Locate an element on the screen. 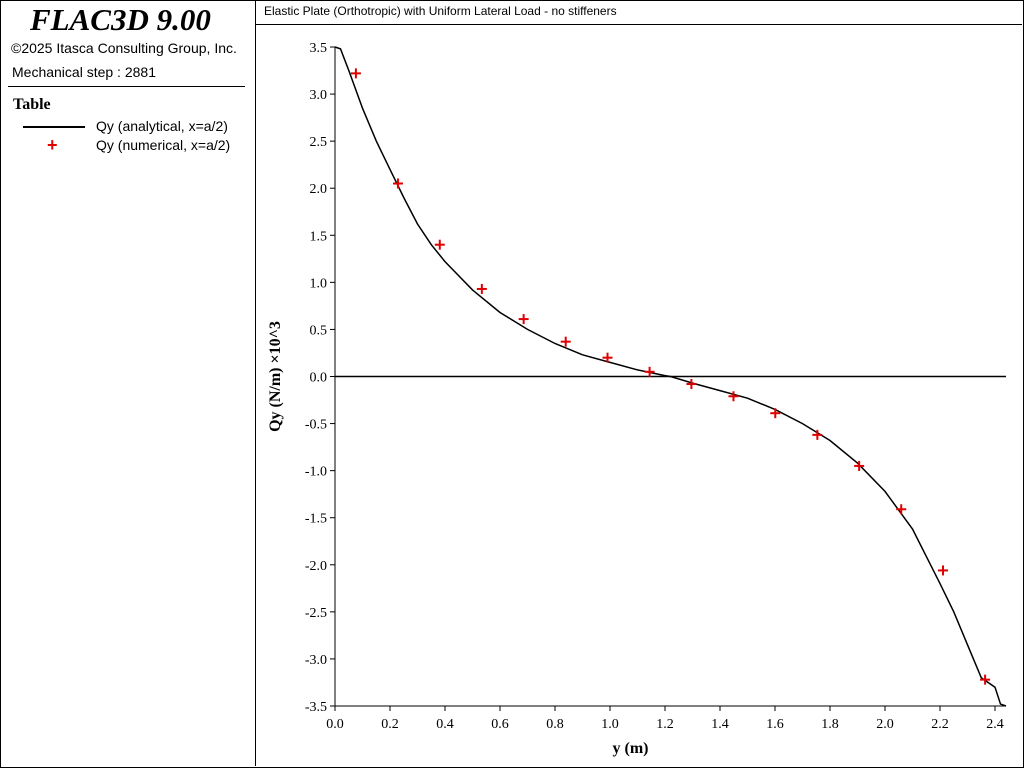 The image size is (1024, 768). x-tick-label: 0.8 is located at coordinates (555, 724).